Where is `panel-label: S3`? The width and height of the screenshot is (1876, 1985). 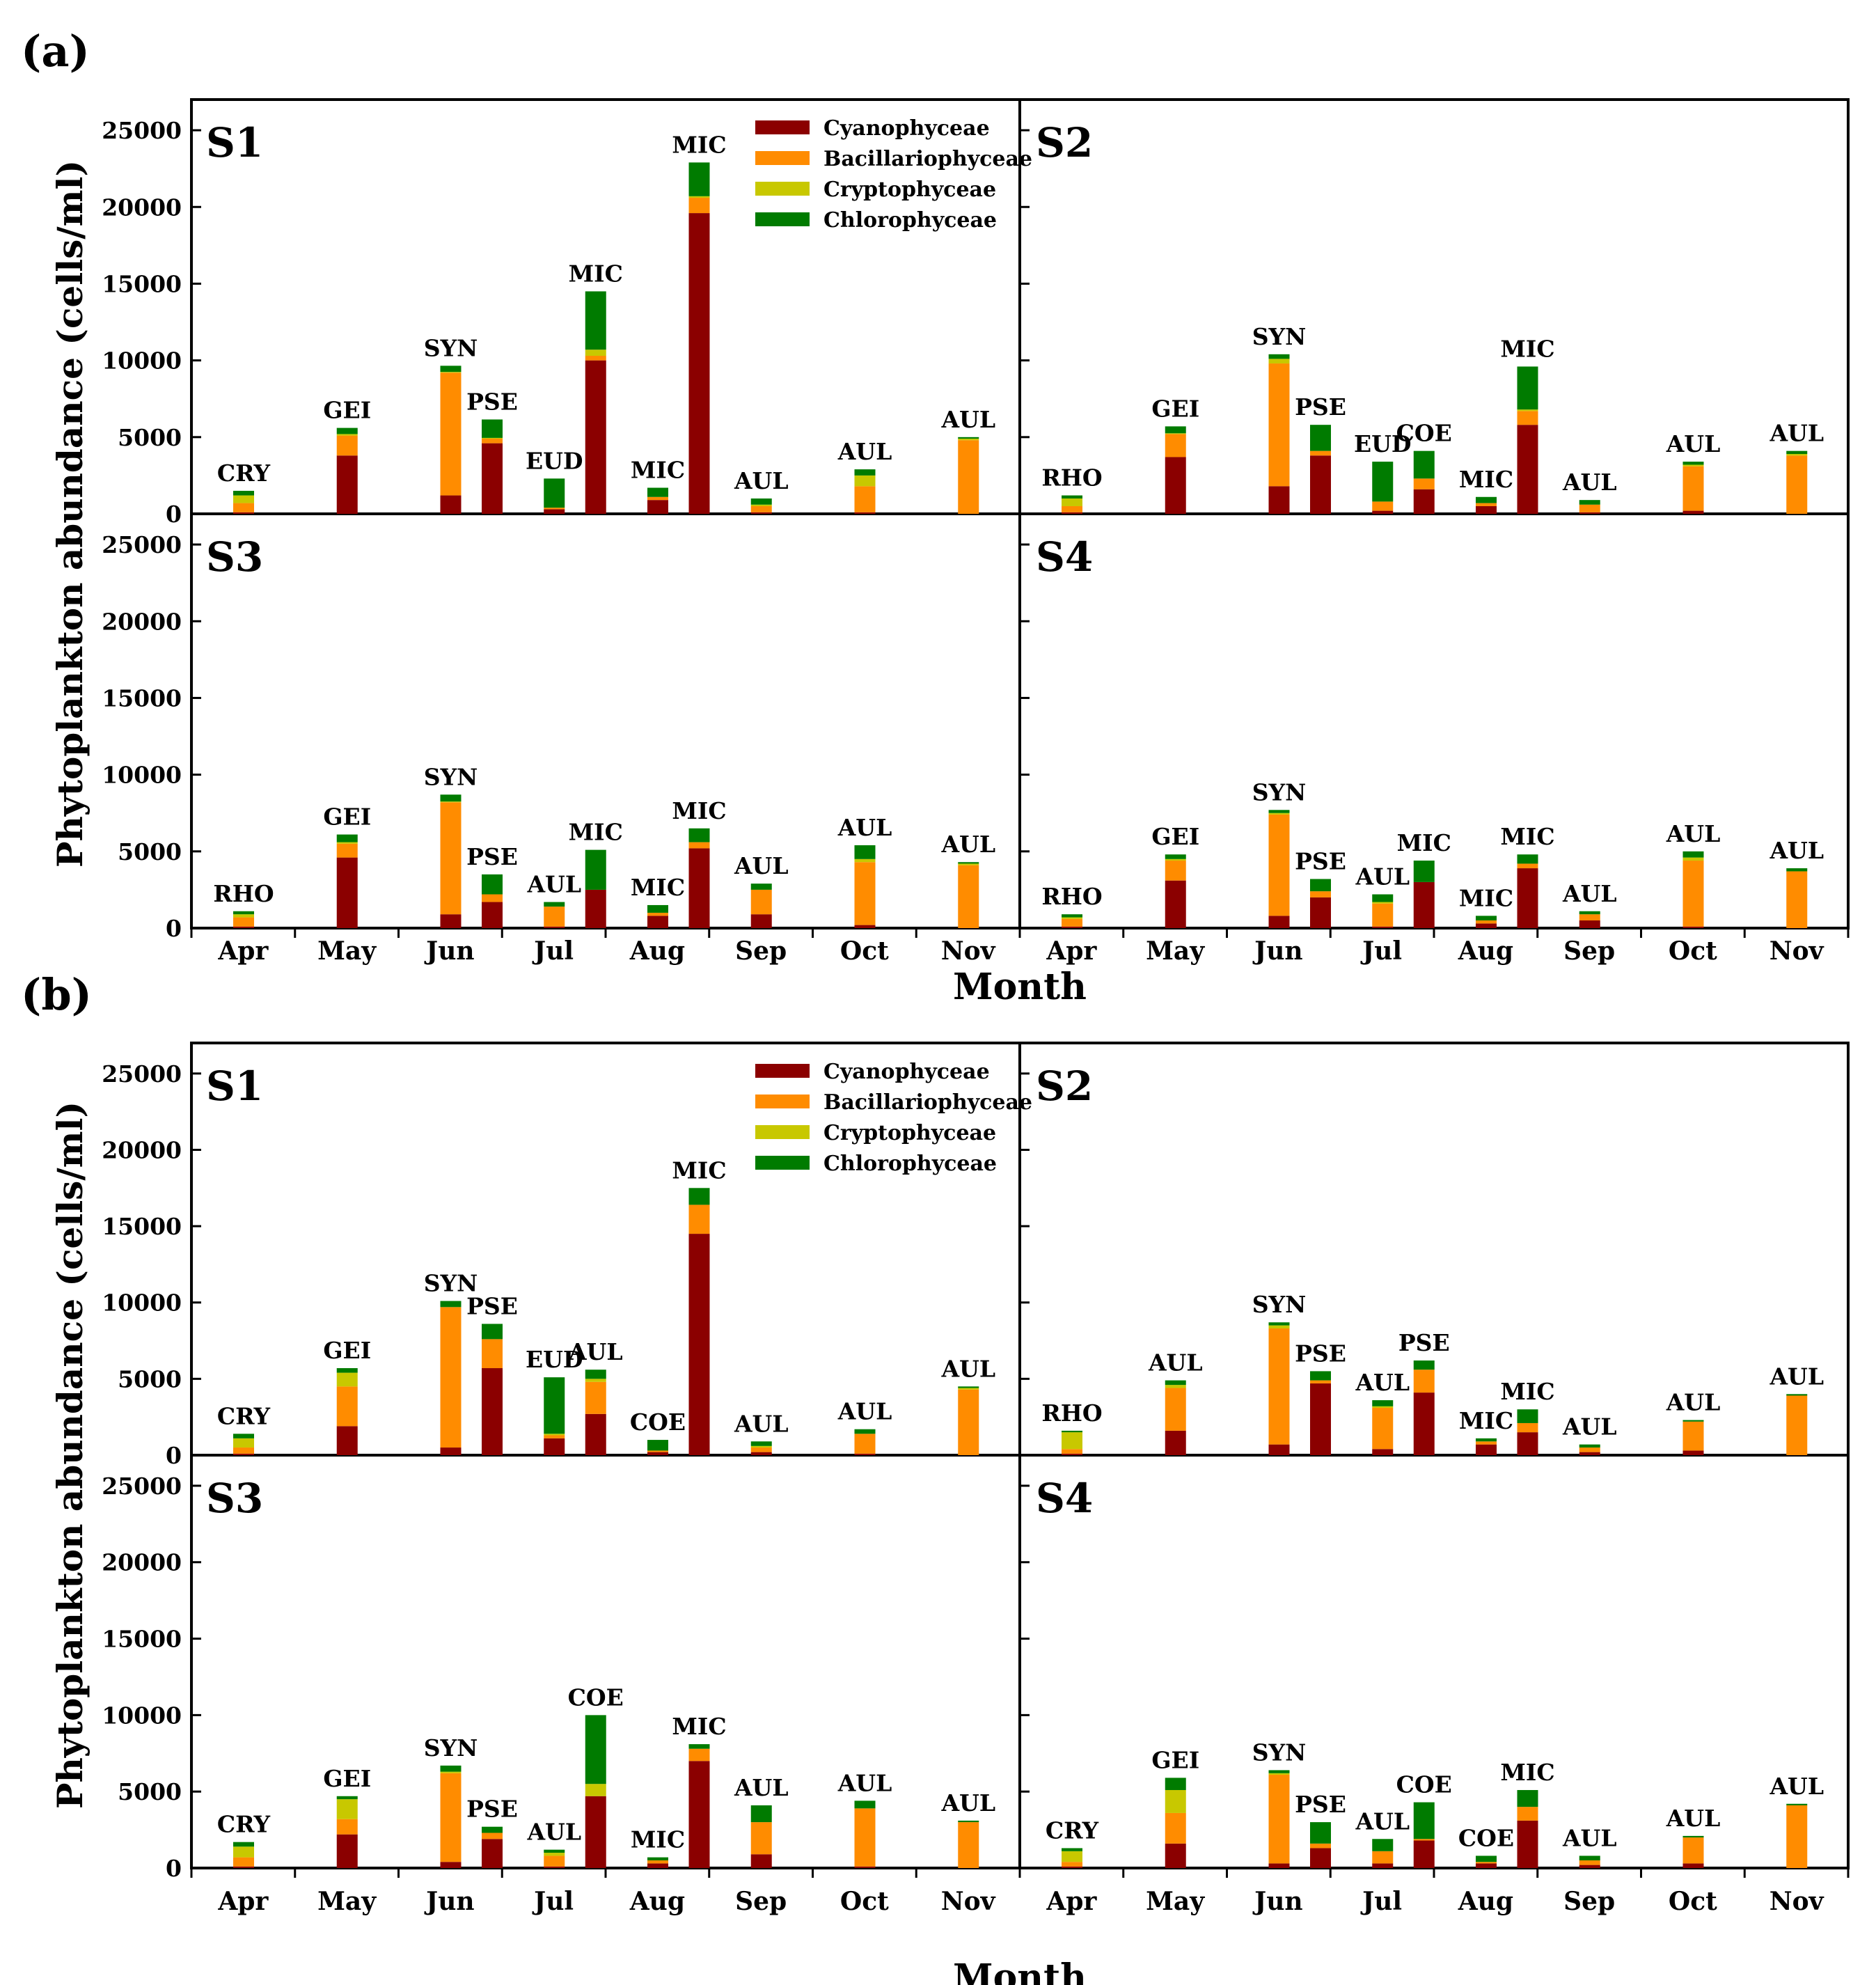 panel-label: S3 is located at coordinates (234, 1498).